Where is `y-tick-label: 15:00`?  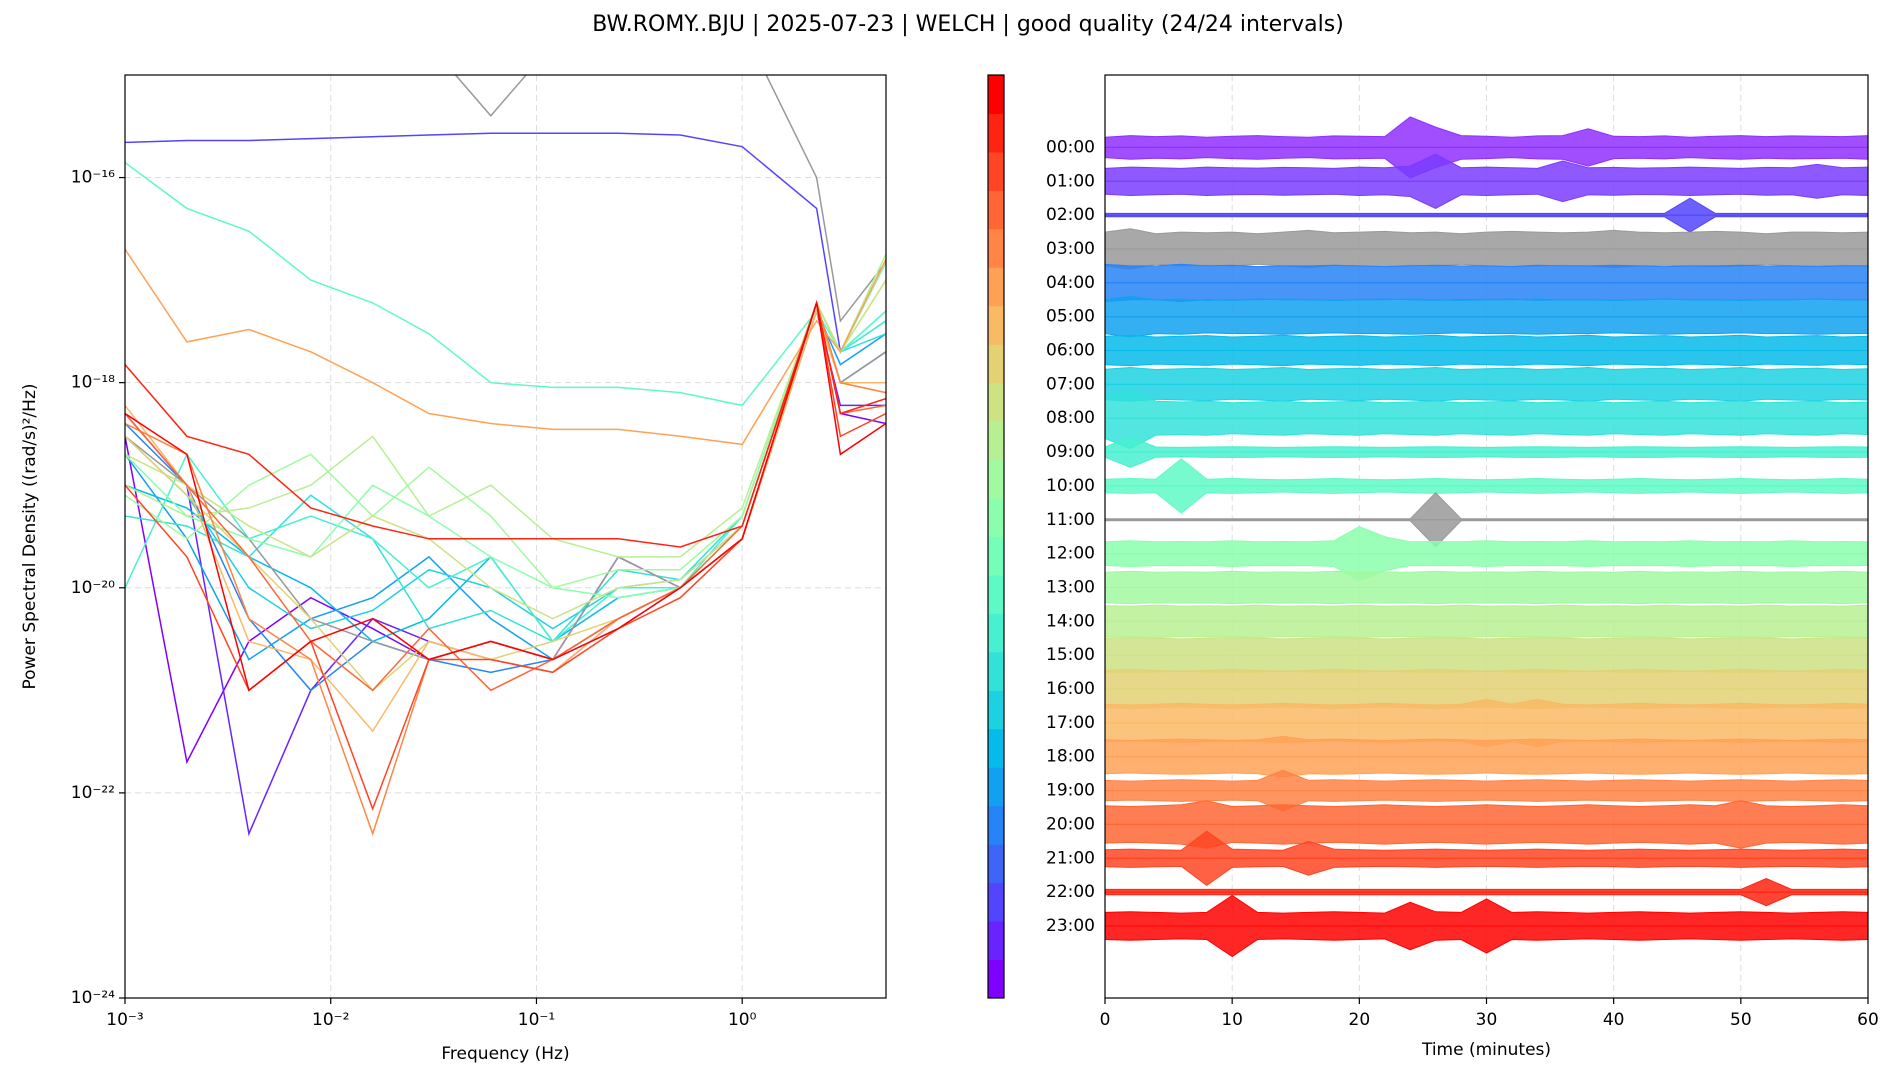
y-tick-label: 15:00 is located at coordinates (1070, 655).